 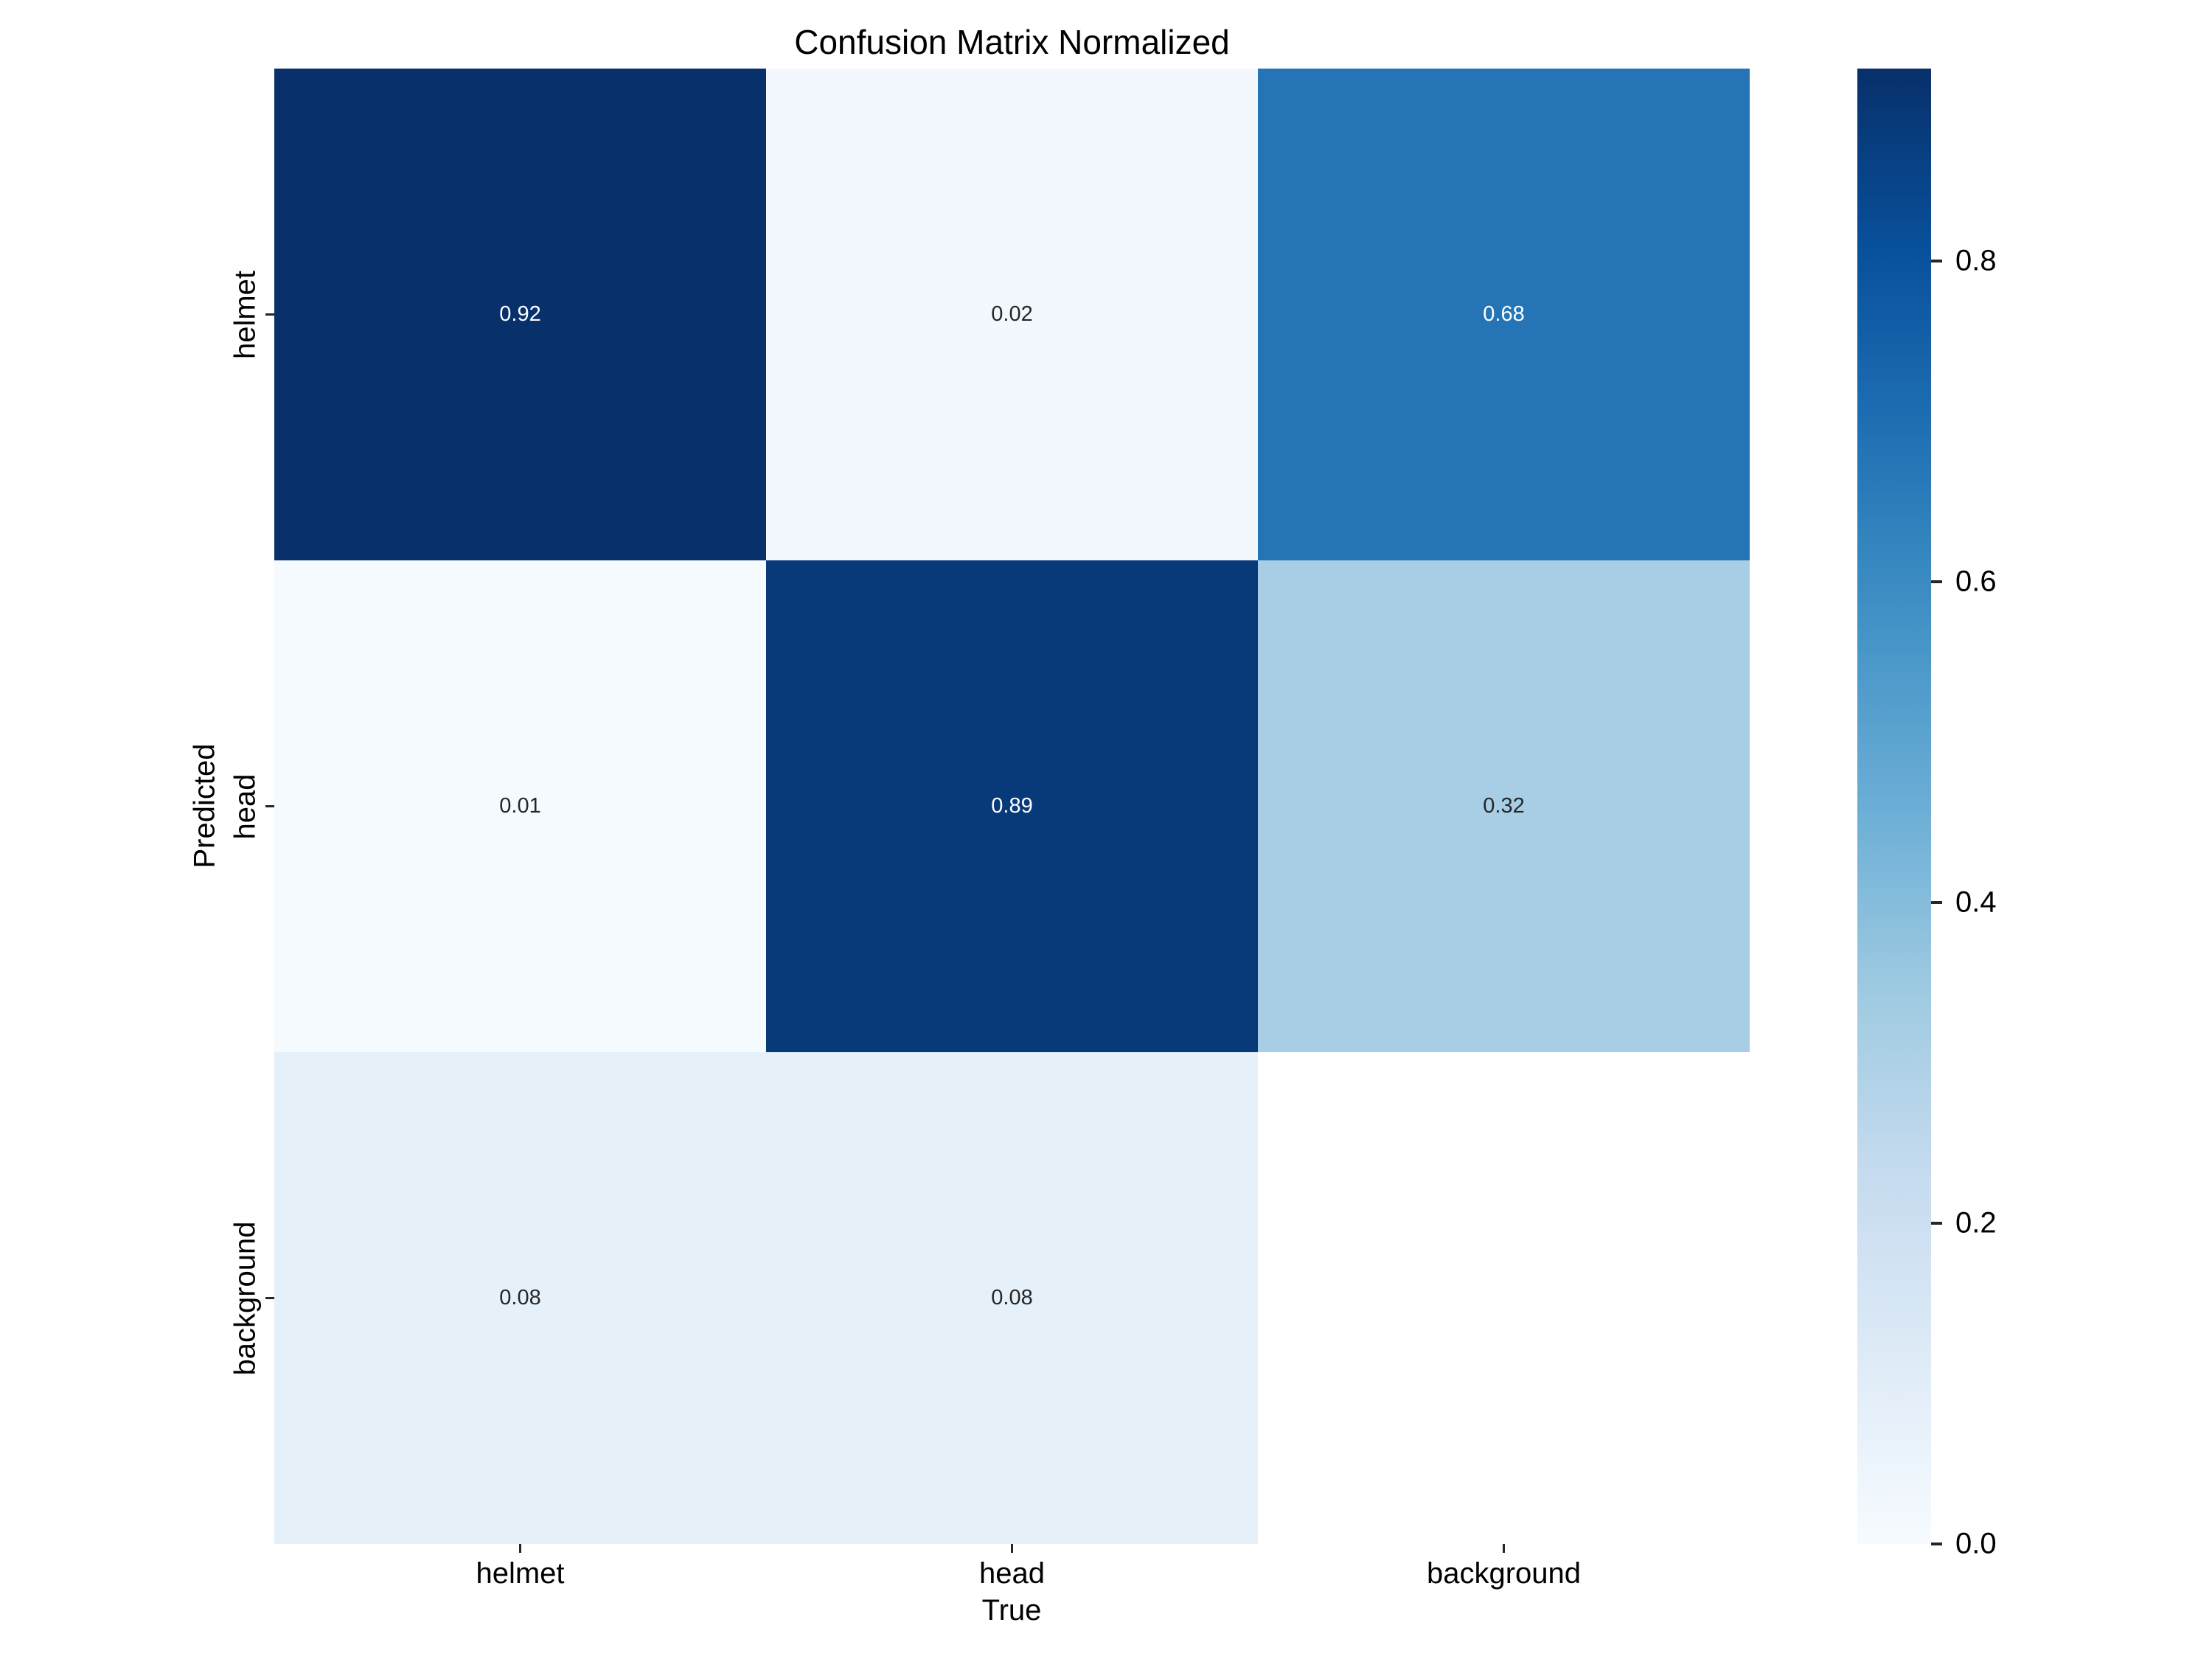 What do you see at coordinates (1012, 42) in the screenshot?
I see `chart-title: Confusion Matrix Normalized` at bounding box center [1012, 42].